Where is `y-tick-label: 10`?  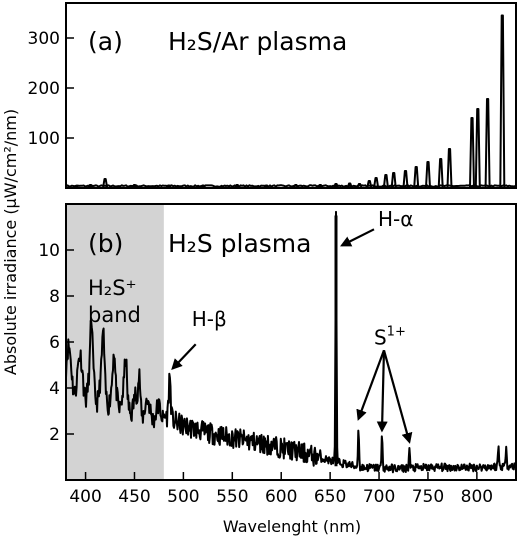
y-tick-label: 10 is located at coordinates (49, 251).